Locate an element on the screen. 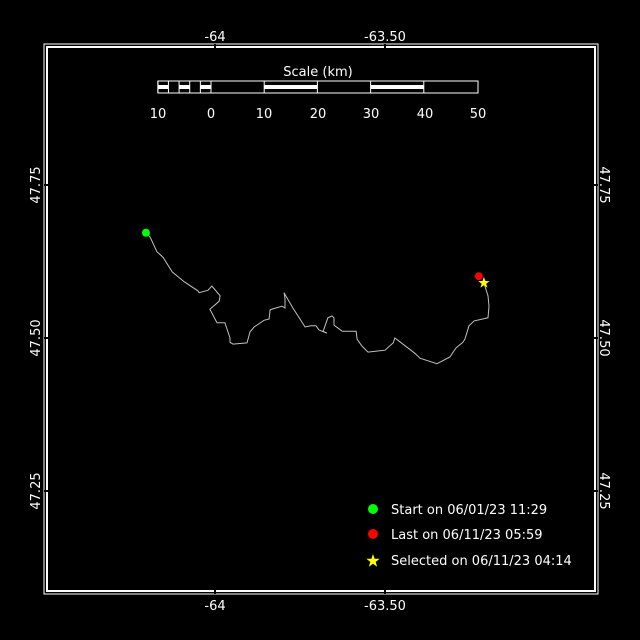 This screenshot has height=640, width=640. legend-selected: Selected on 06/11/23 04:14 is located at coordinates (481, 561).